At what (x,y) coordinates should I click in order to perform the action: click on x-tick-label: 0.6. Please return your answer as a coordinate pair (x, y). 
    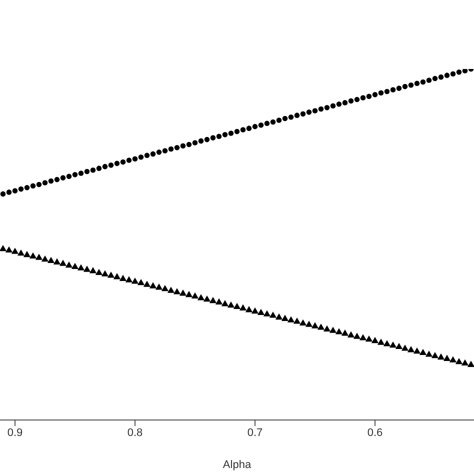
    Looking at the image, I should click on (375, 432).